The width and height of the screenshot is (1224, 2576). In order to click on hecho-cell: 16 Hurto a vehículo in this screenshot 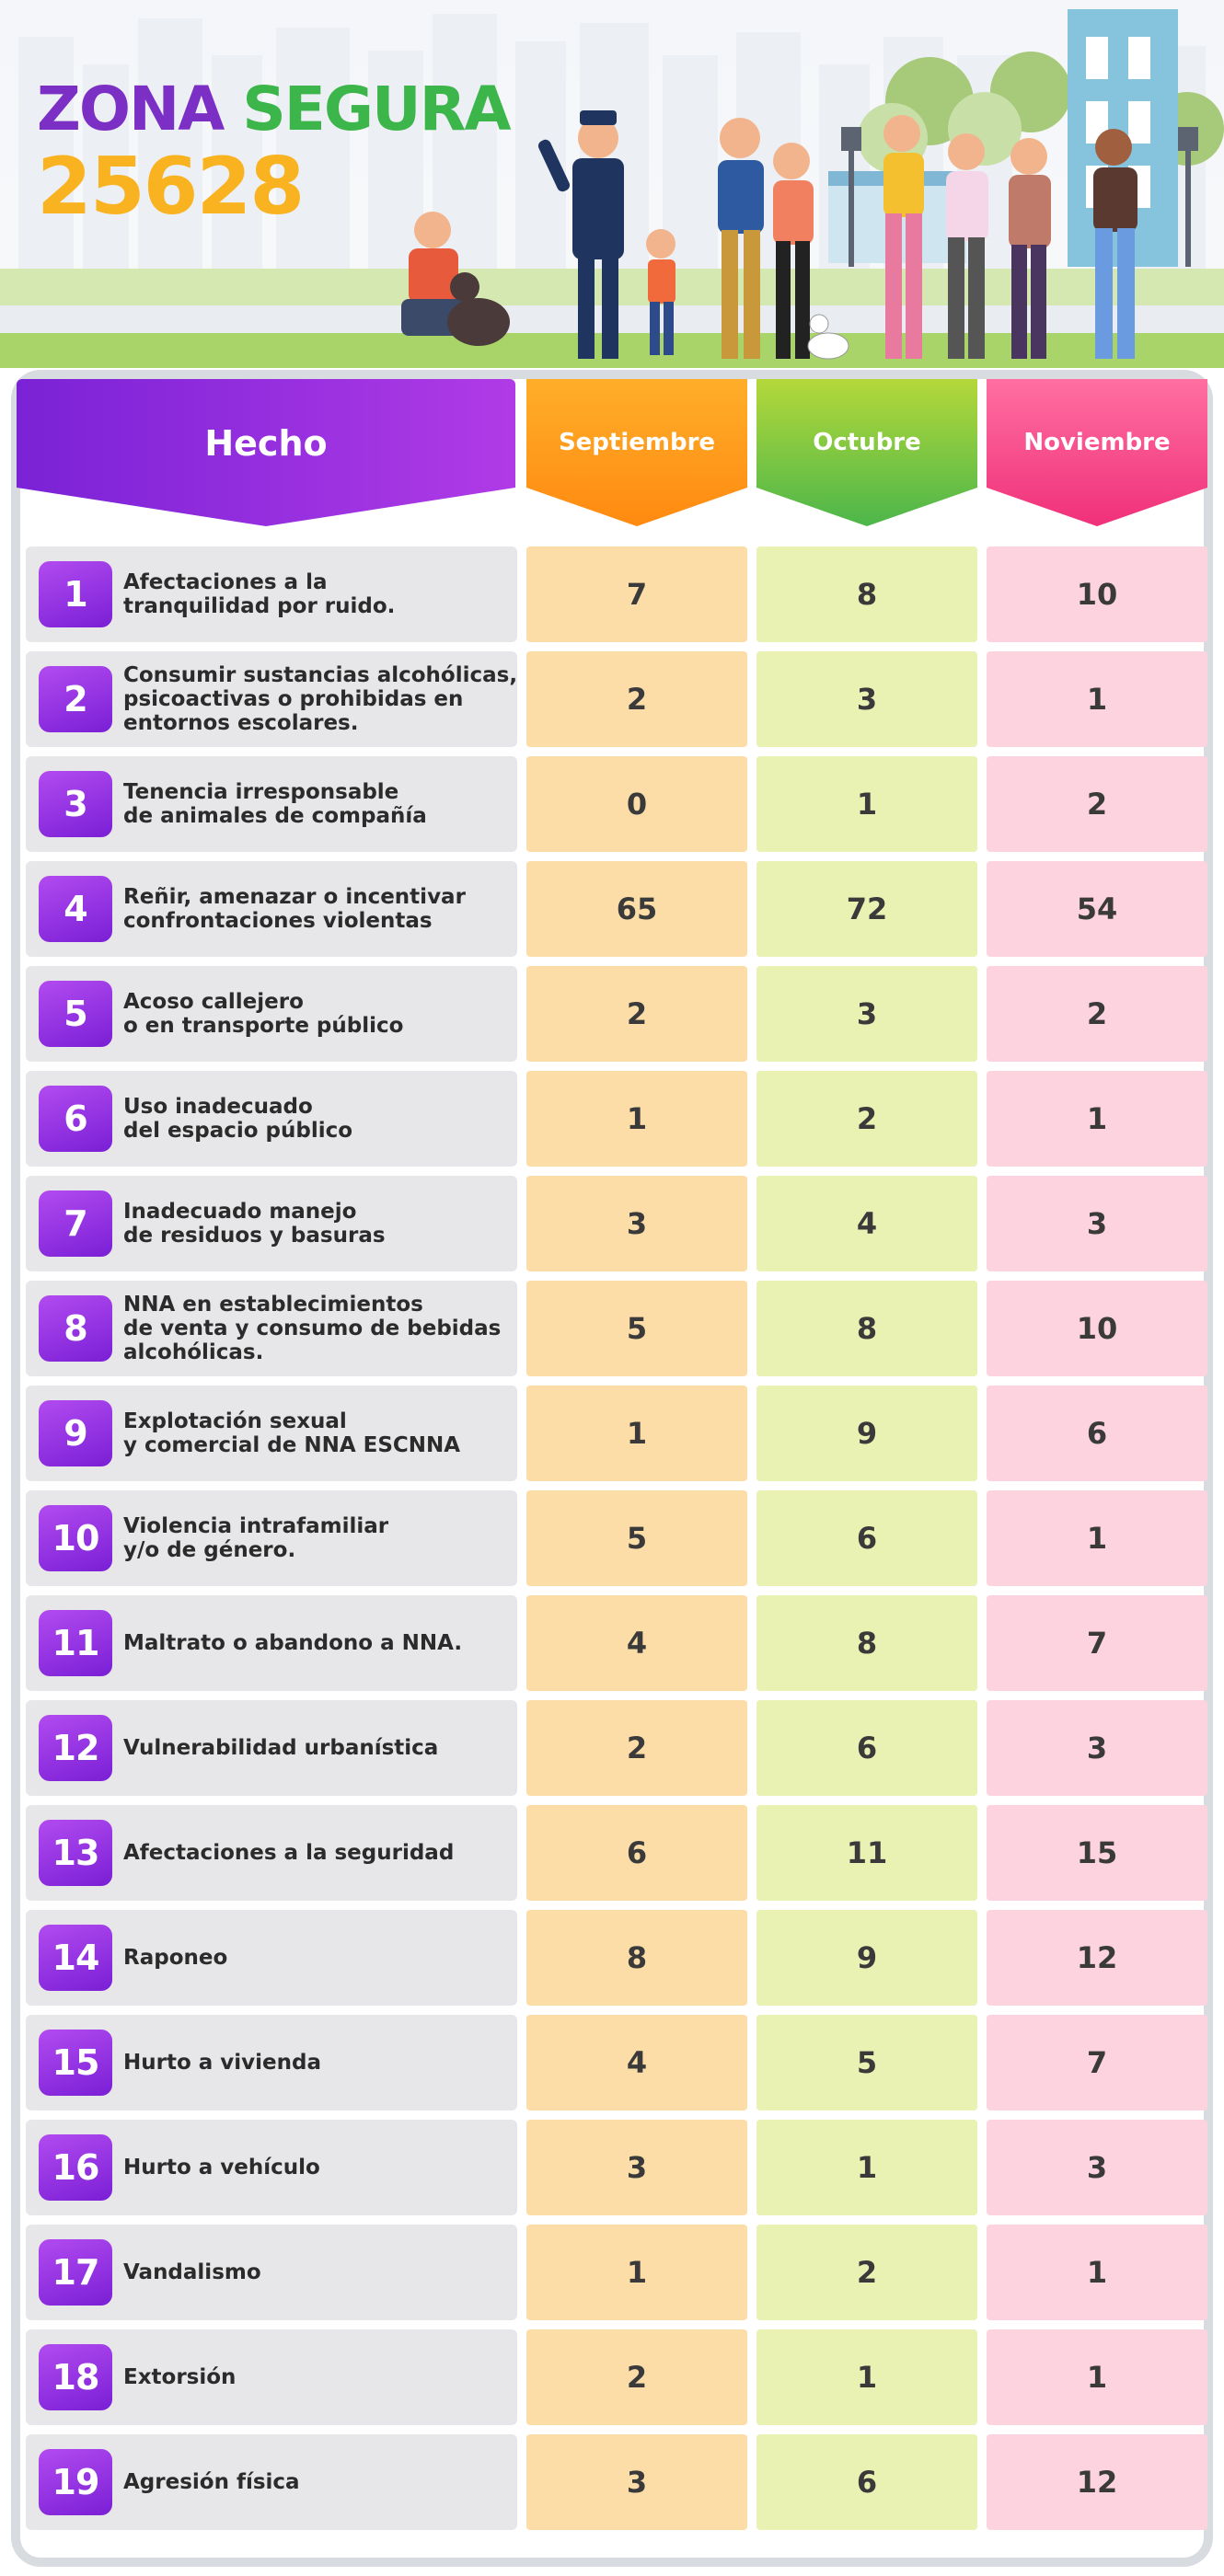, I will do `click(271, 2167)`.